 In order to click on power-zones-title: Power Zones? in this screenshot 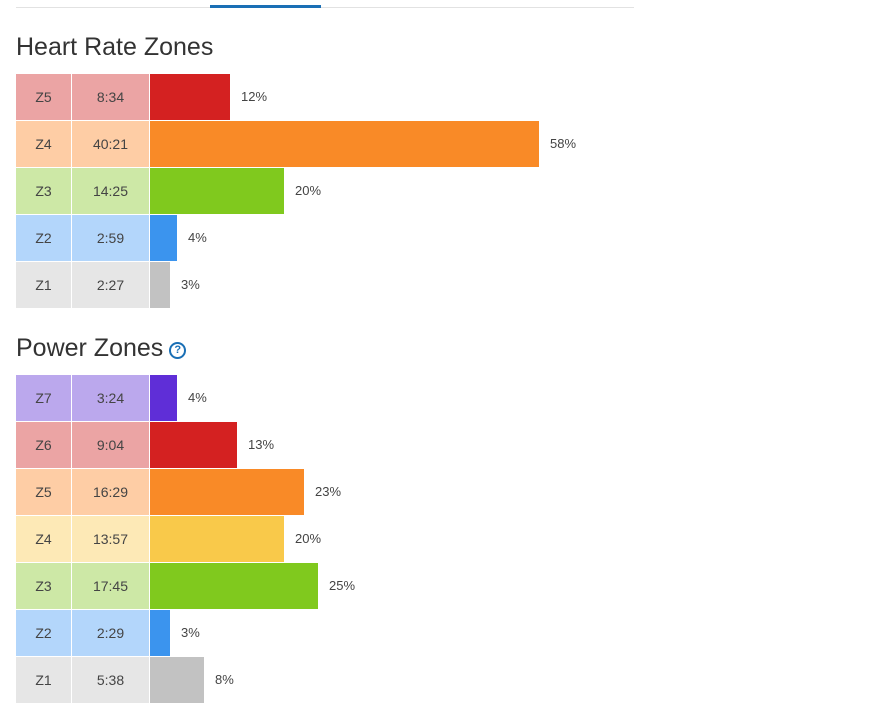, I will do `click(101, 348)`.